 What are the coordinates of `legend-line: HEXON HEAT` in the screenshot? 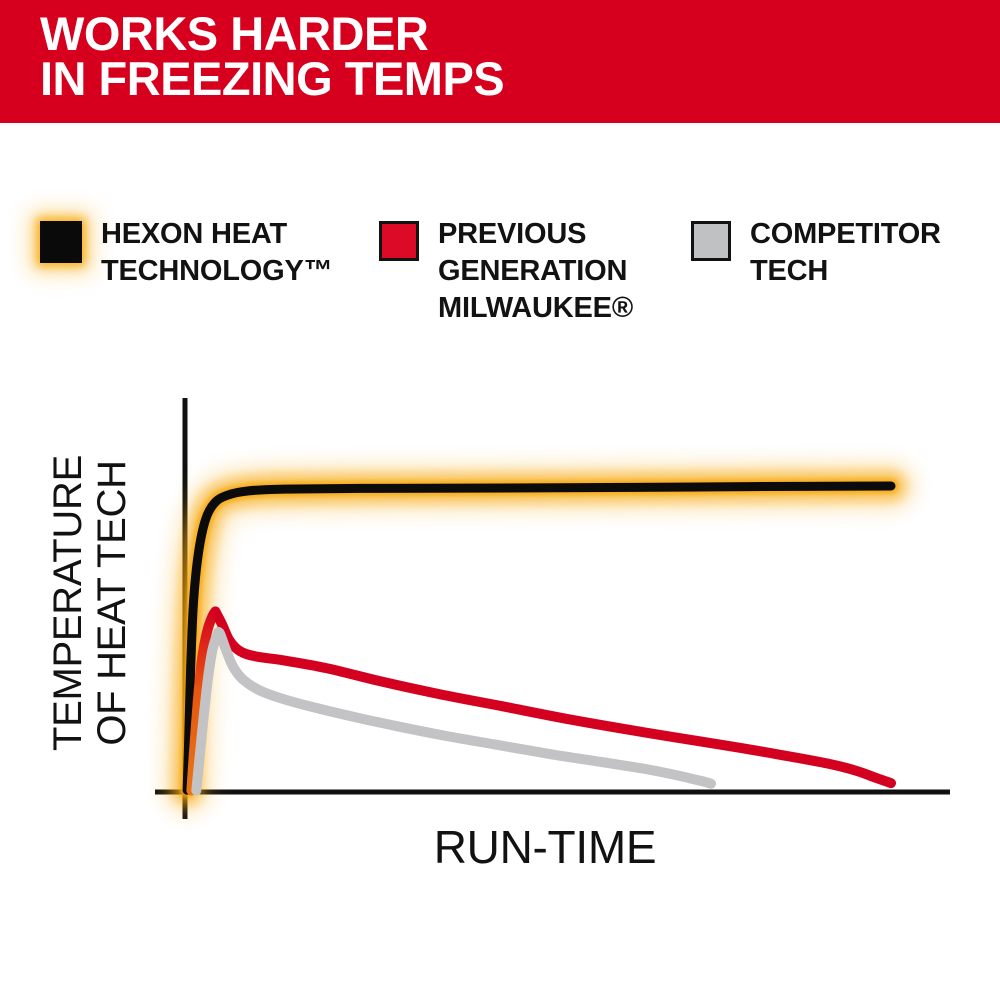 It's located at (194, 234).